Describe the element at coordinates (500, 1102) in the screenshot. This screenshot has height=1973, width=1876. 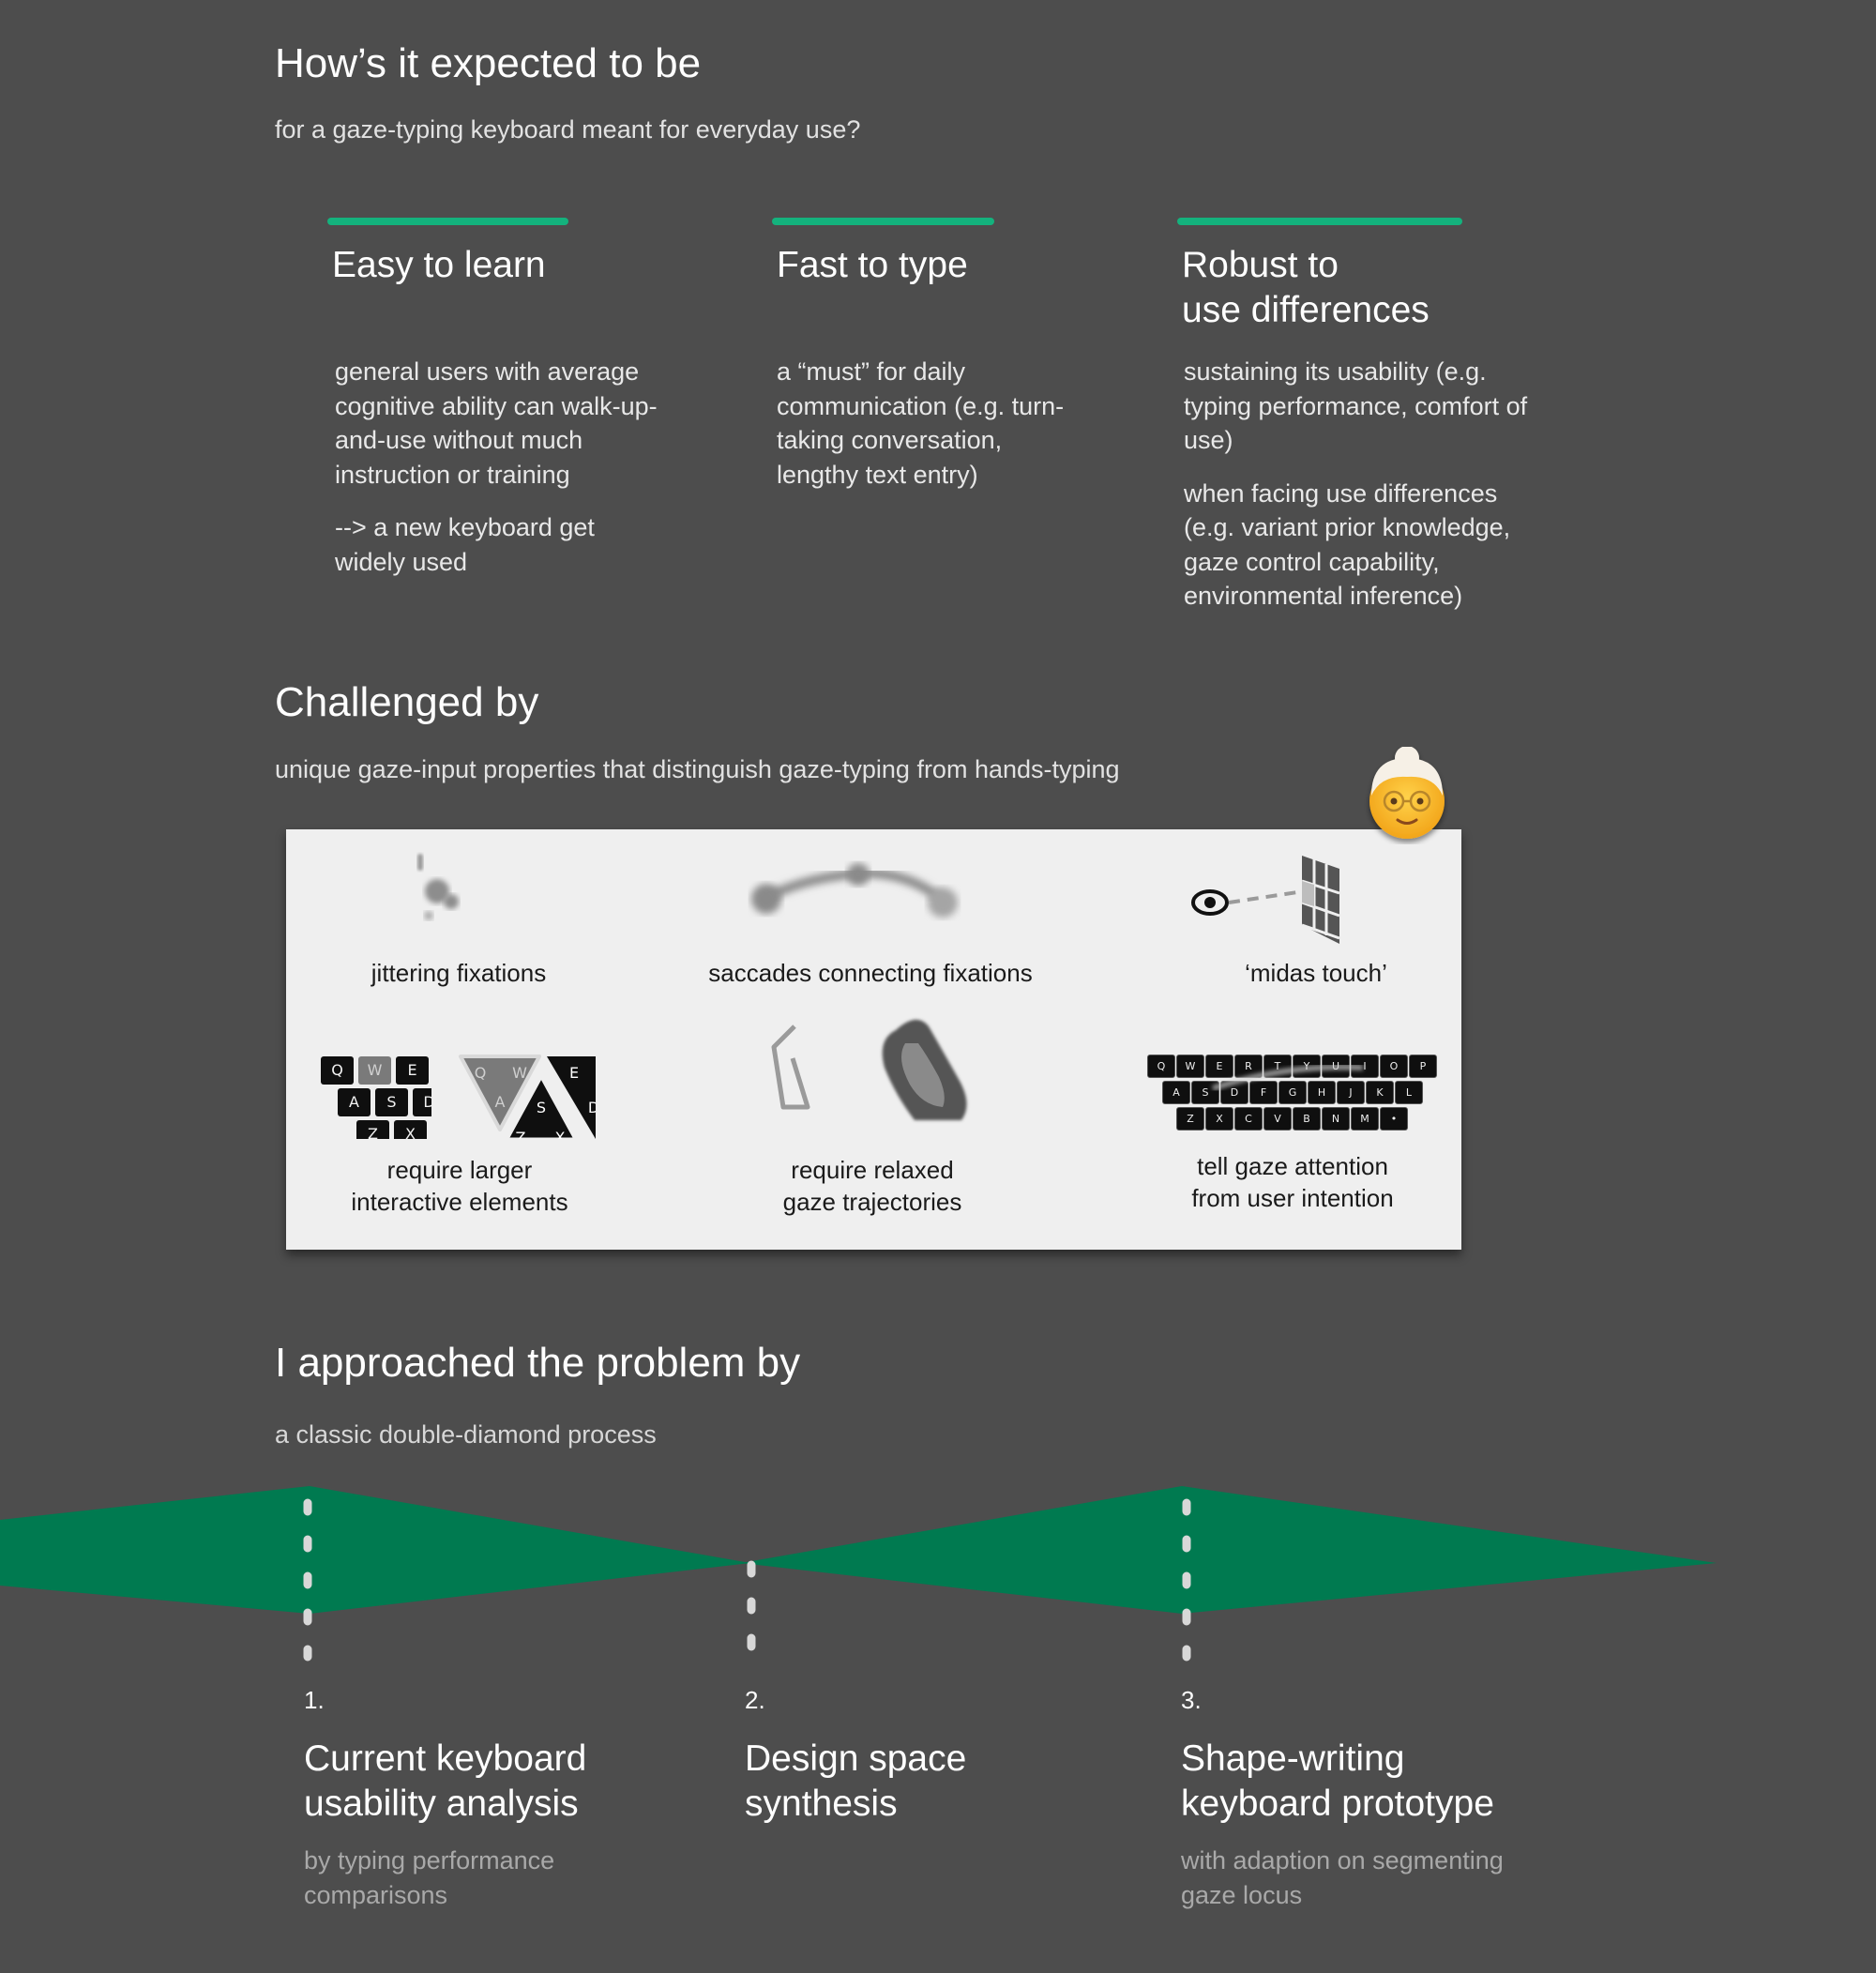
I see `svg-text: A` at that location.